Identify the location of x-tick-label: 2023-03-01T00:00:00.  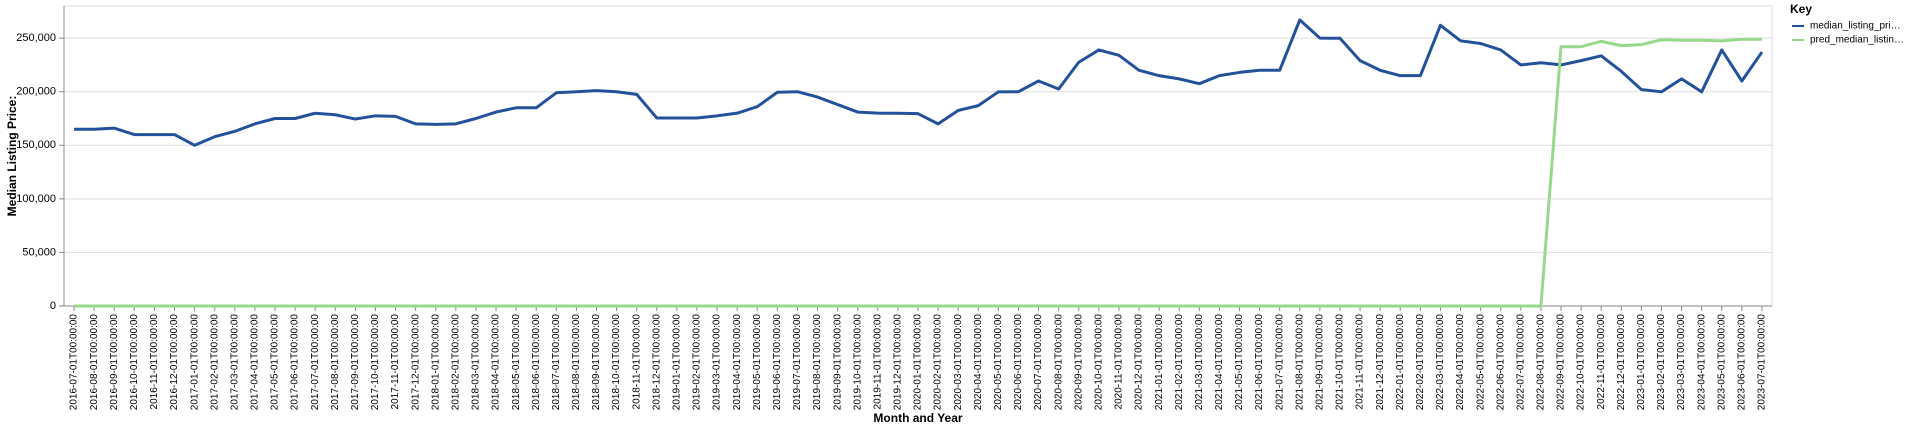
(1681, 362).